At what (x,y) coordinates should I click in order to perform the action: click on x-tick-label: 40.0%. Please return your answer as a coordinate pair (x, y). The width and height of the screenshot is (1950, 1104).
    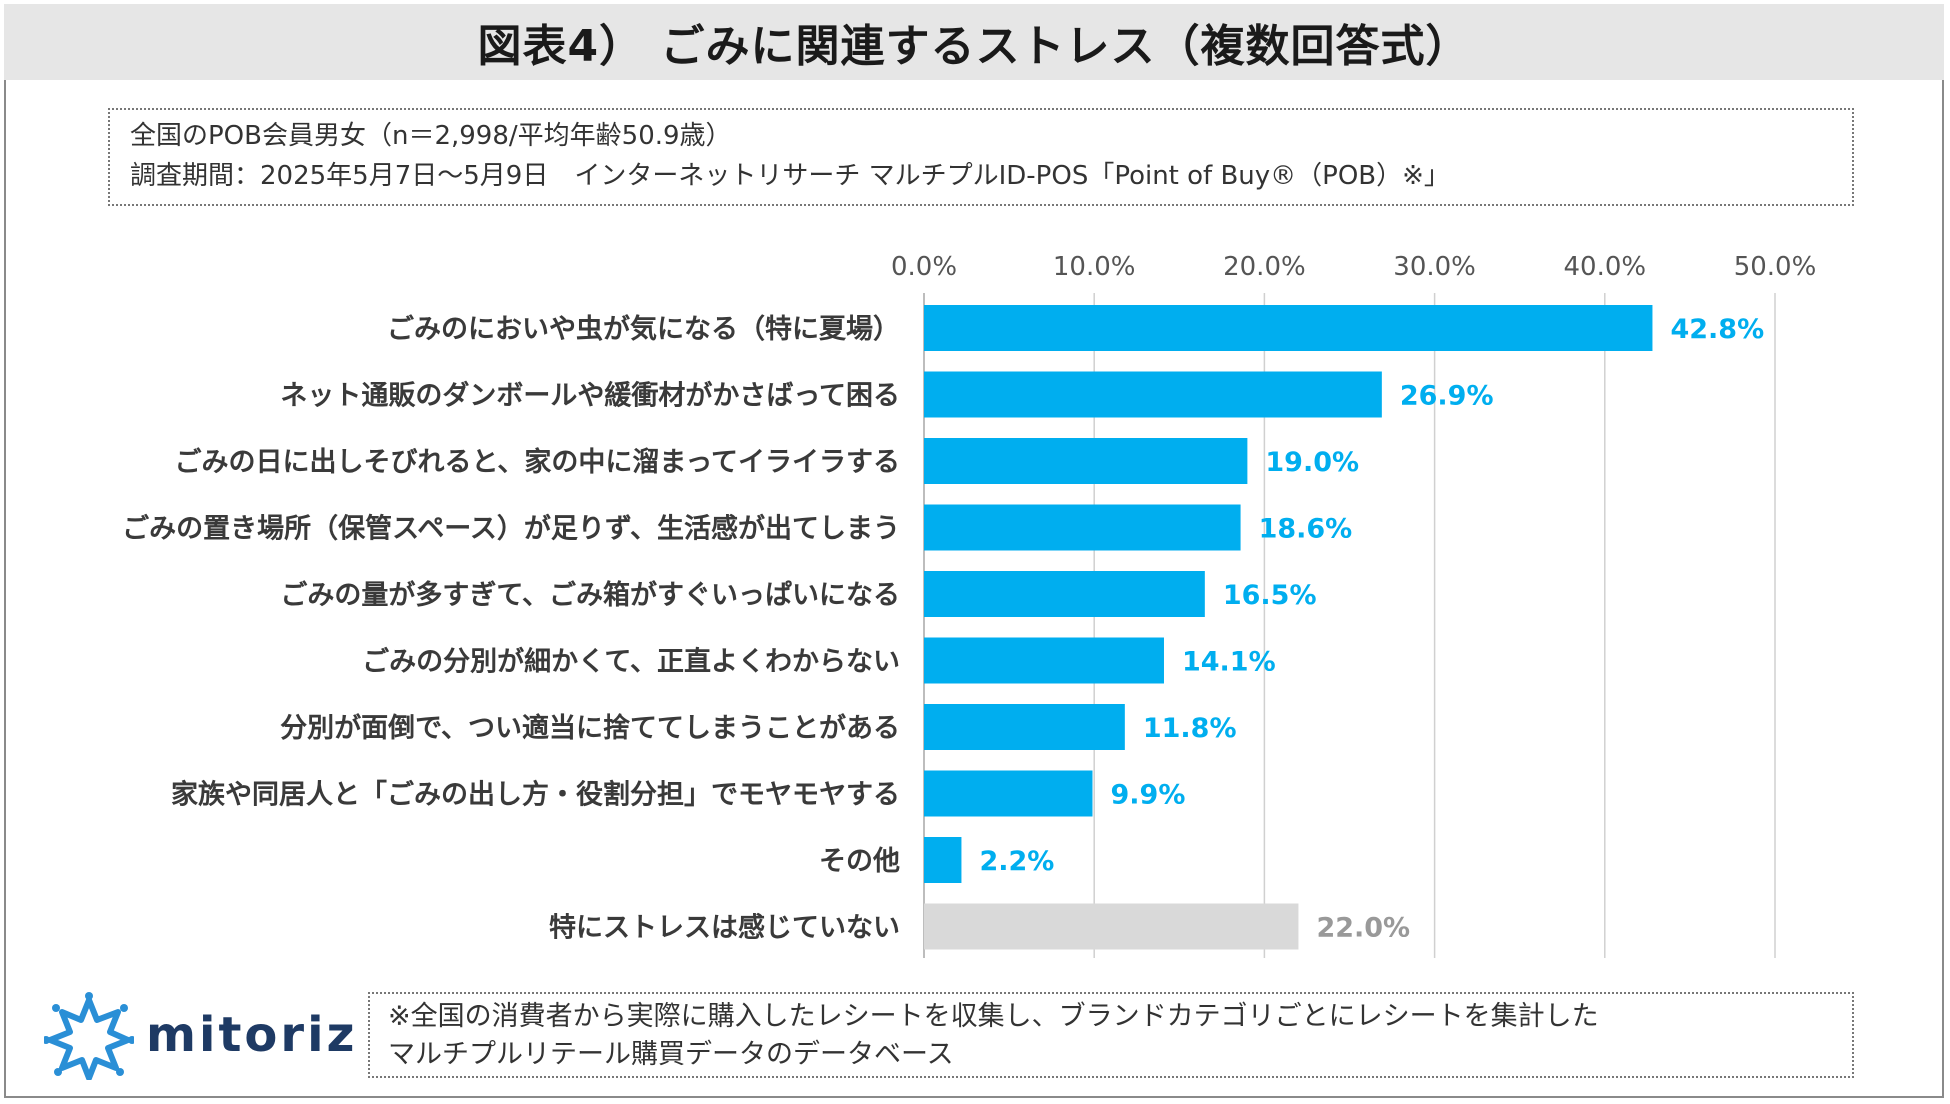
    Looking at the image, I should click on (1604, 267).